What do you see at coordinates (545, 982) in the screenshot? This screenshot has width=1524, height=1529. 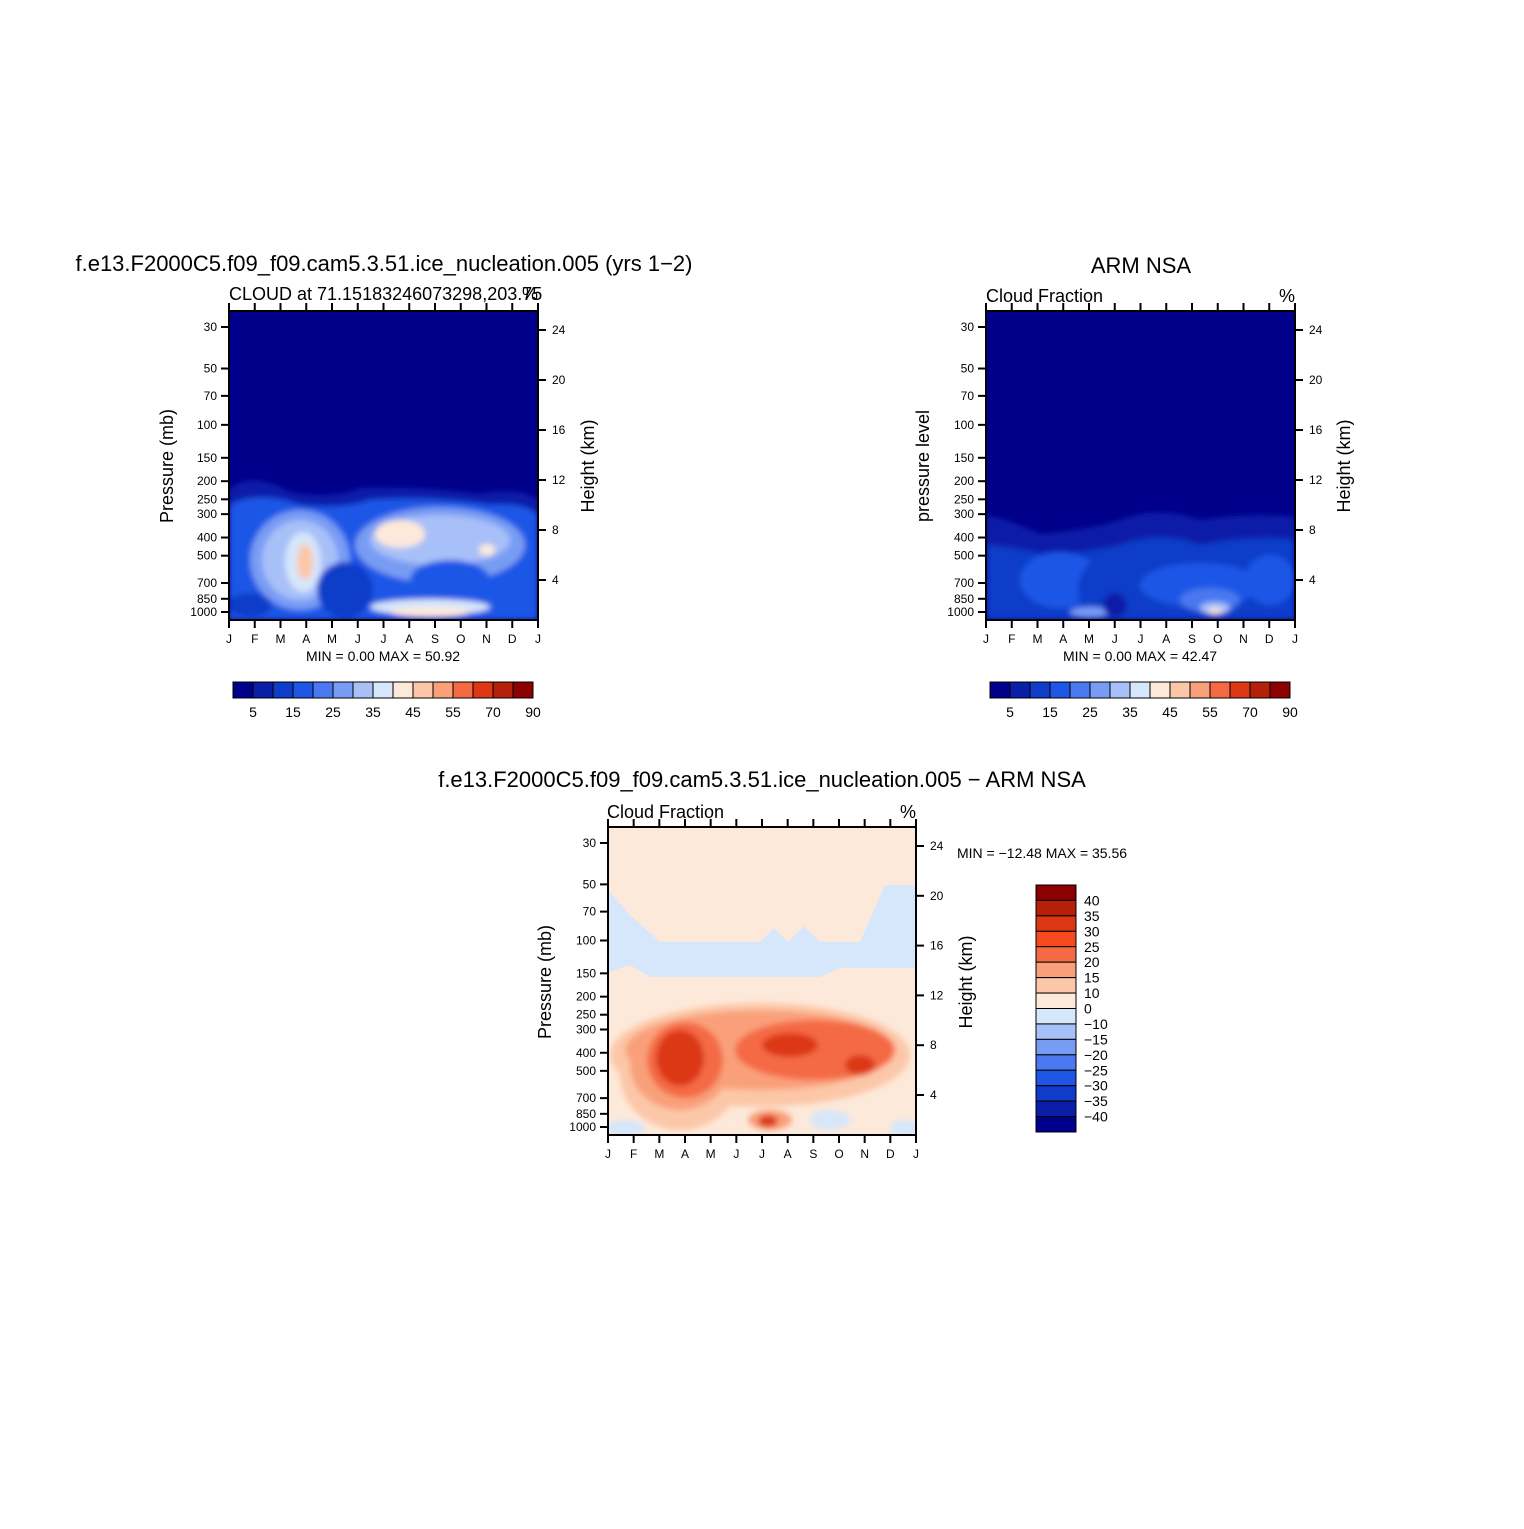 I see `panel-difference-ylabel-left: Pressure (mb)` at bounding box center [545, 982].